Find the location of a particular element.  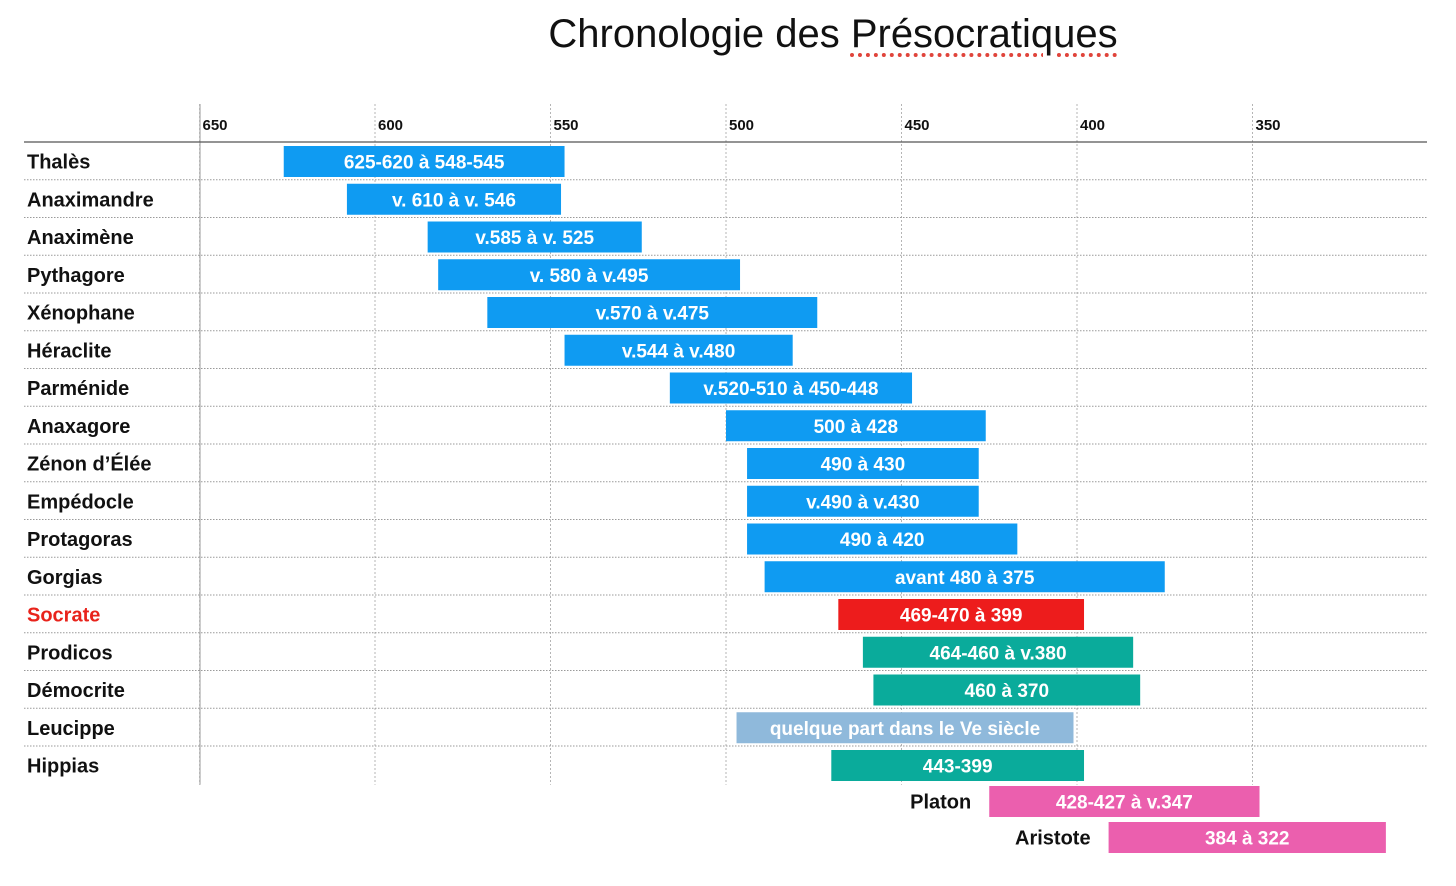

bar-label: v.570 à v.475 is located at coordinates (653, 314).